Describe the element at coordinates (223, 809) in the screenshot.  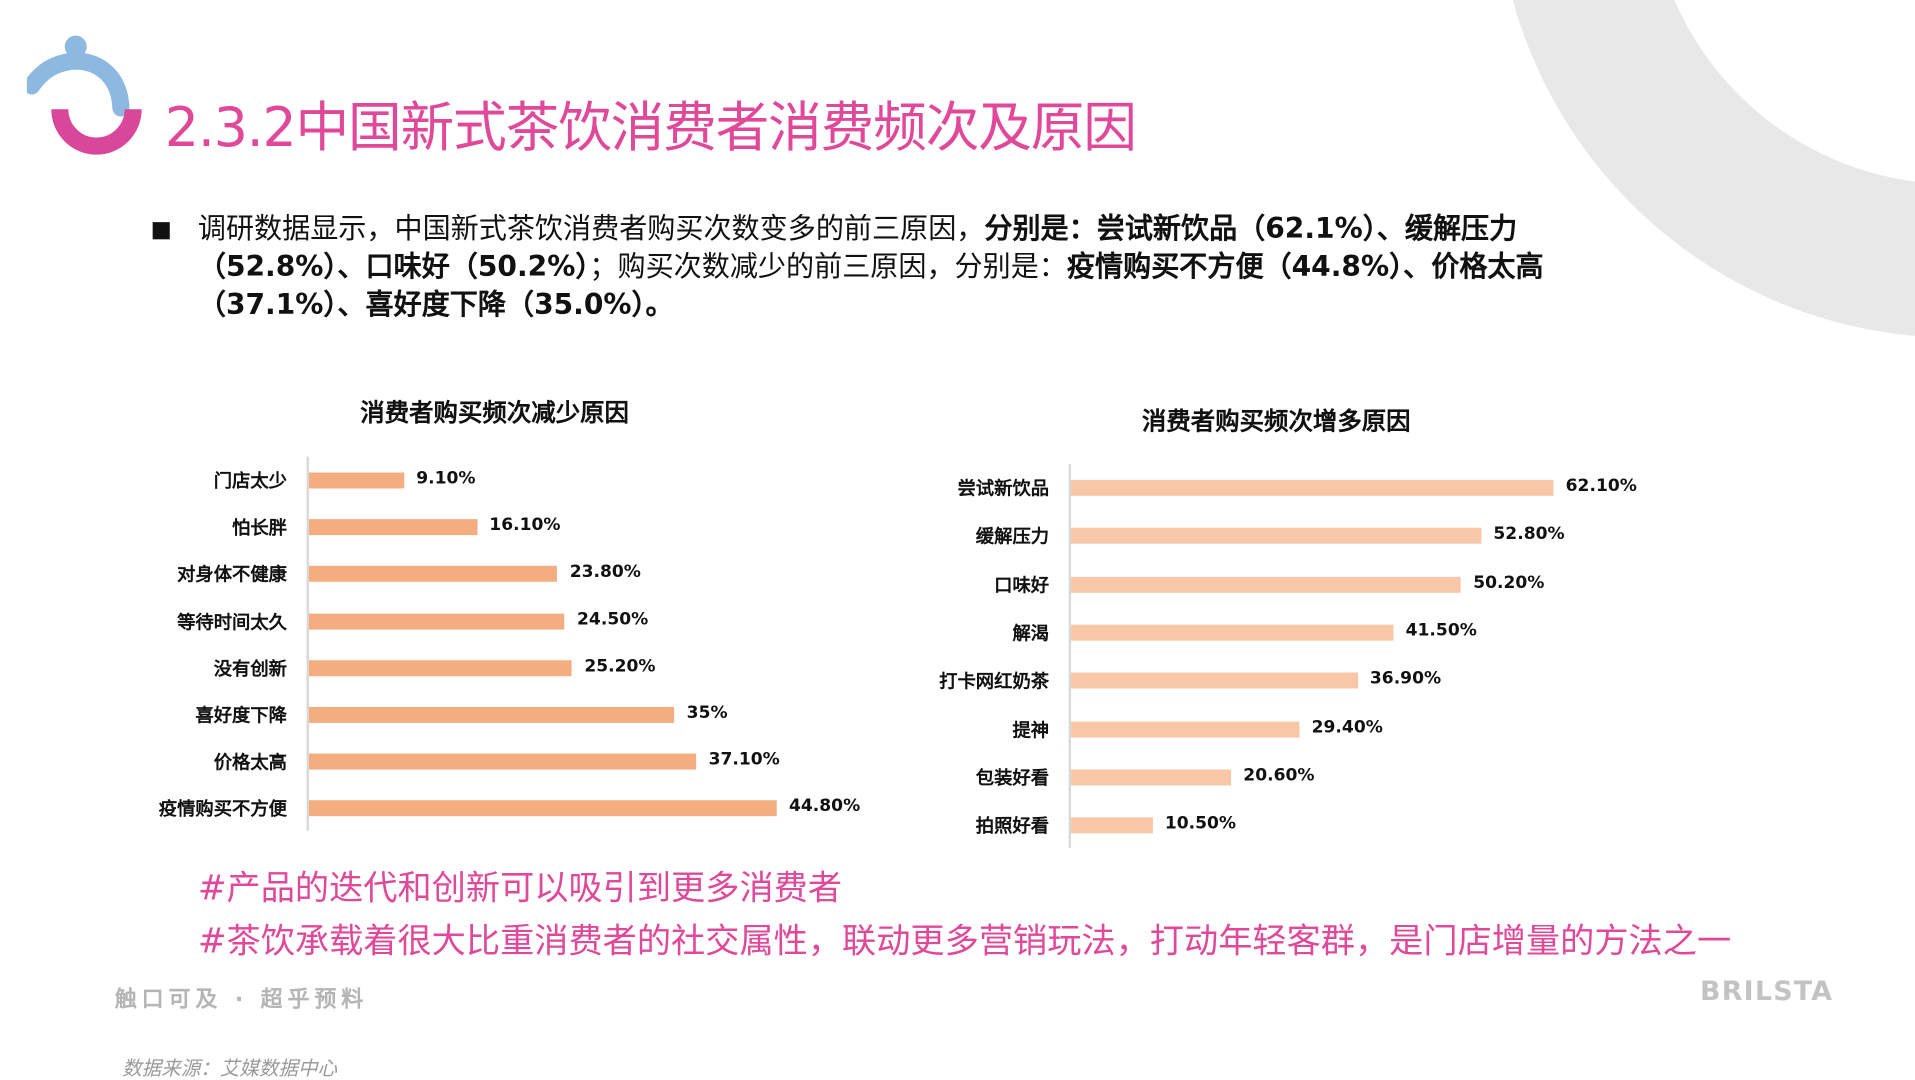
I see `category-label: 疫情购买不方便` at that location.